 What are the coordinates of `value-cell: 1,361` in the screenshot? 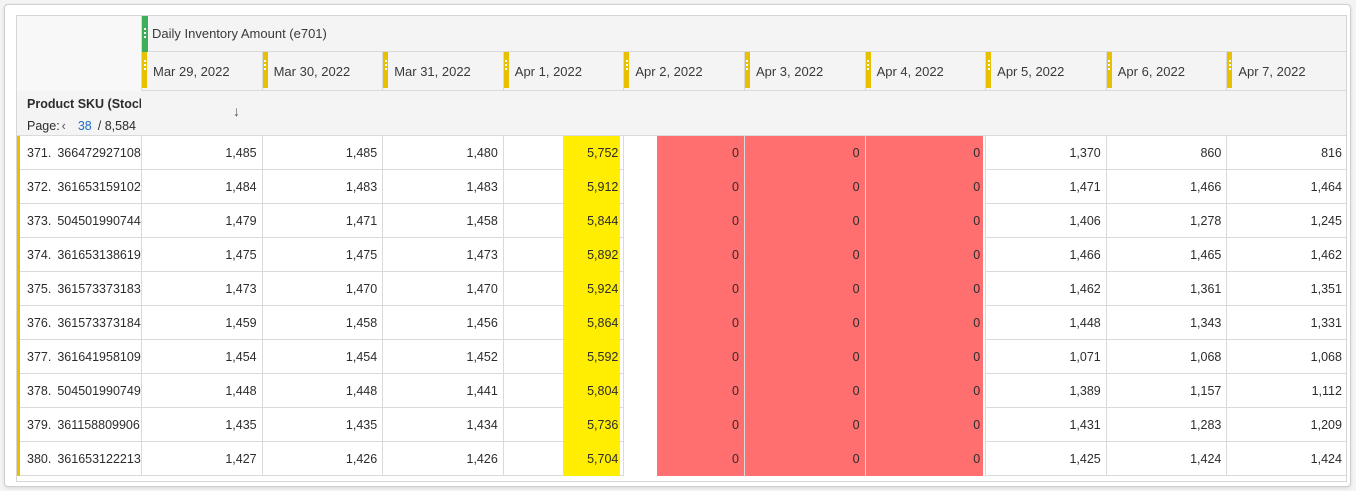 It's located at (1167, 289).